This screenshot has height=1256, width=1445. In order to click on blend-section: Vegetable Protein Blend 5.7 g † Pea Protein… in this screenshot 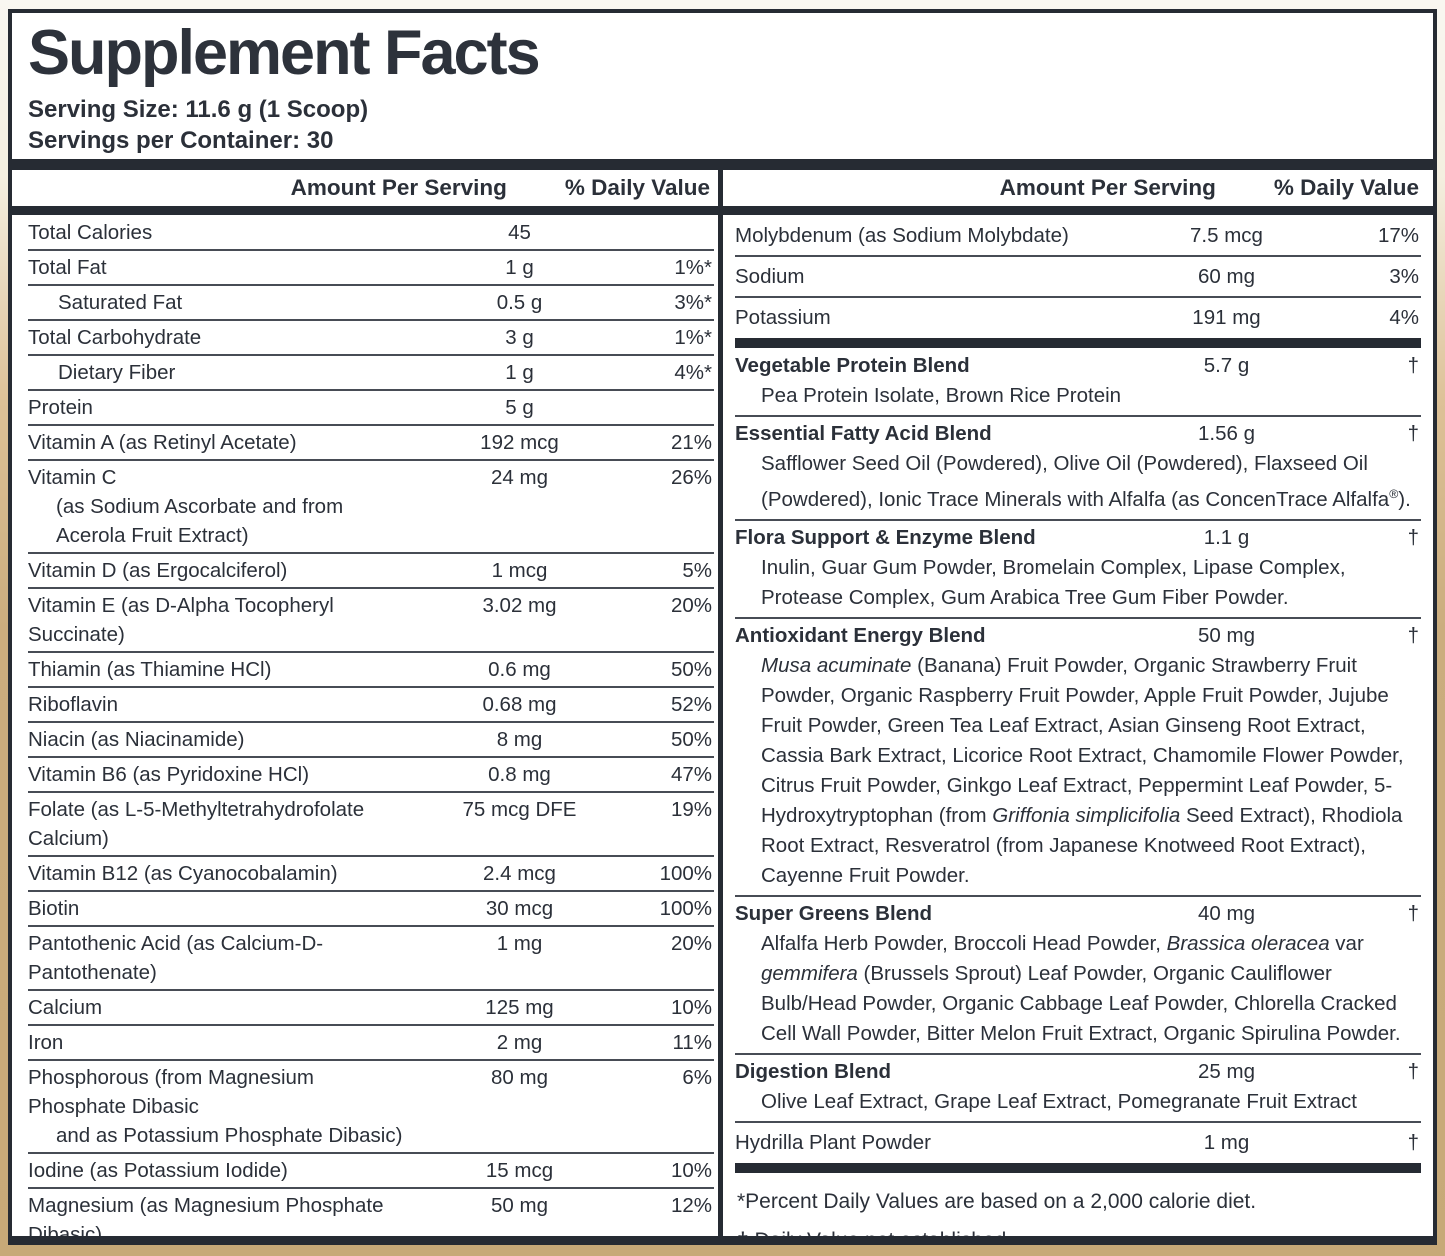, I will do `click(1078, 383)`.